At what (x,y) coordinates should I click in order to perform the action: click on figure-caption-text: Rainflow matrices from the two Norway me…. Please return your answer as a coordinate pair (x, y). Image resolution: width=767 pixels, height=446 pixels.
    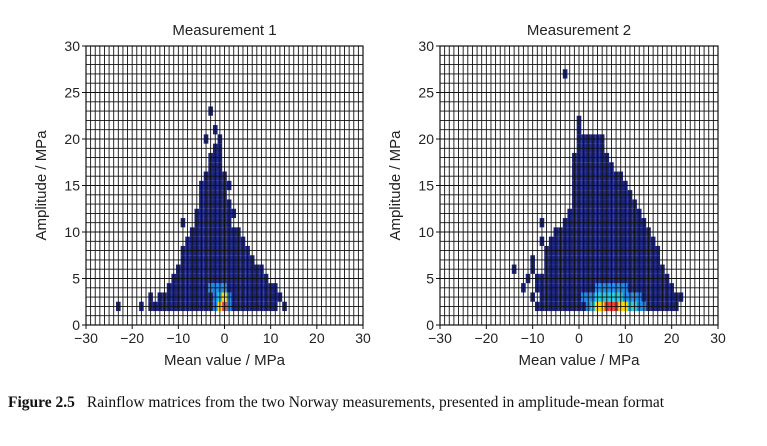
    Looking at the image, I should click on (375, 402).